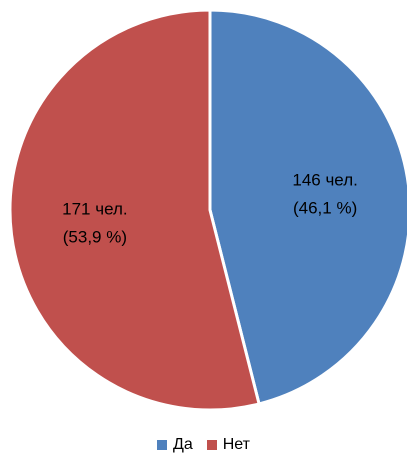  I want to click on data-label-count-net: 171 чел., so click(94, 208).